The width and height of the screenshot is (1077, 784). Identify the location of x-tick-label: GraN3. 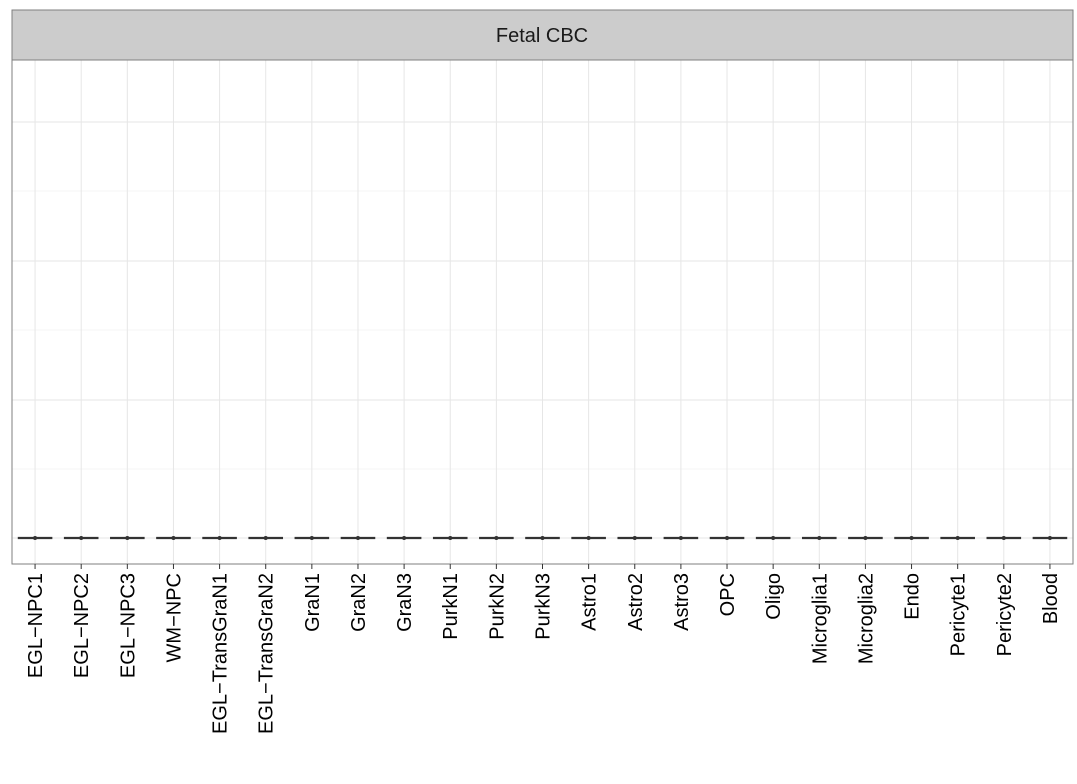
(405, 602).